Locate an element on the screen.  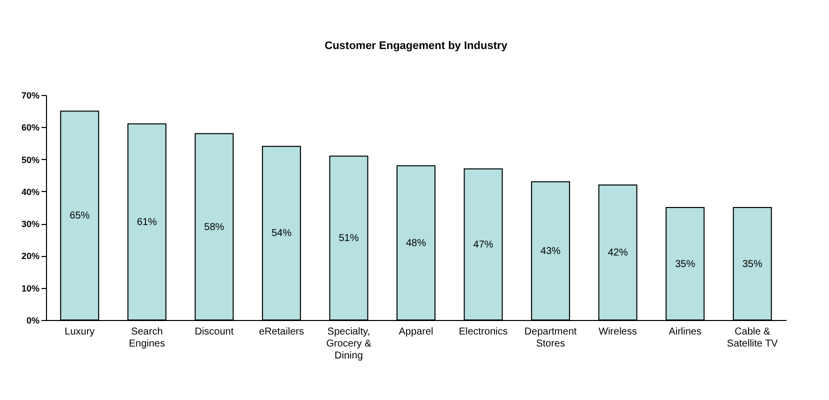
data-label: 47% is located at coordinates (483, 244).